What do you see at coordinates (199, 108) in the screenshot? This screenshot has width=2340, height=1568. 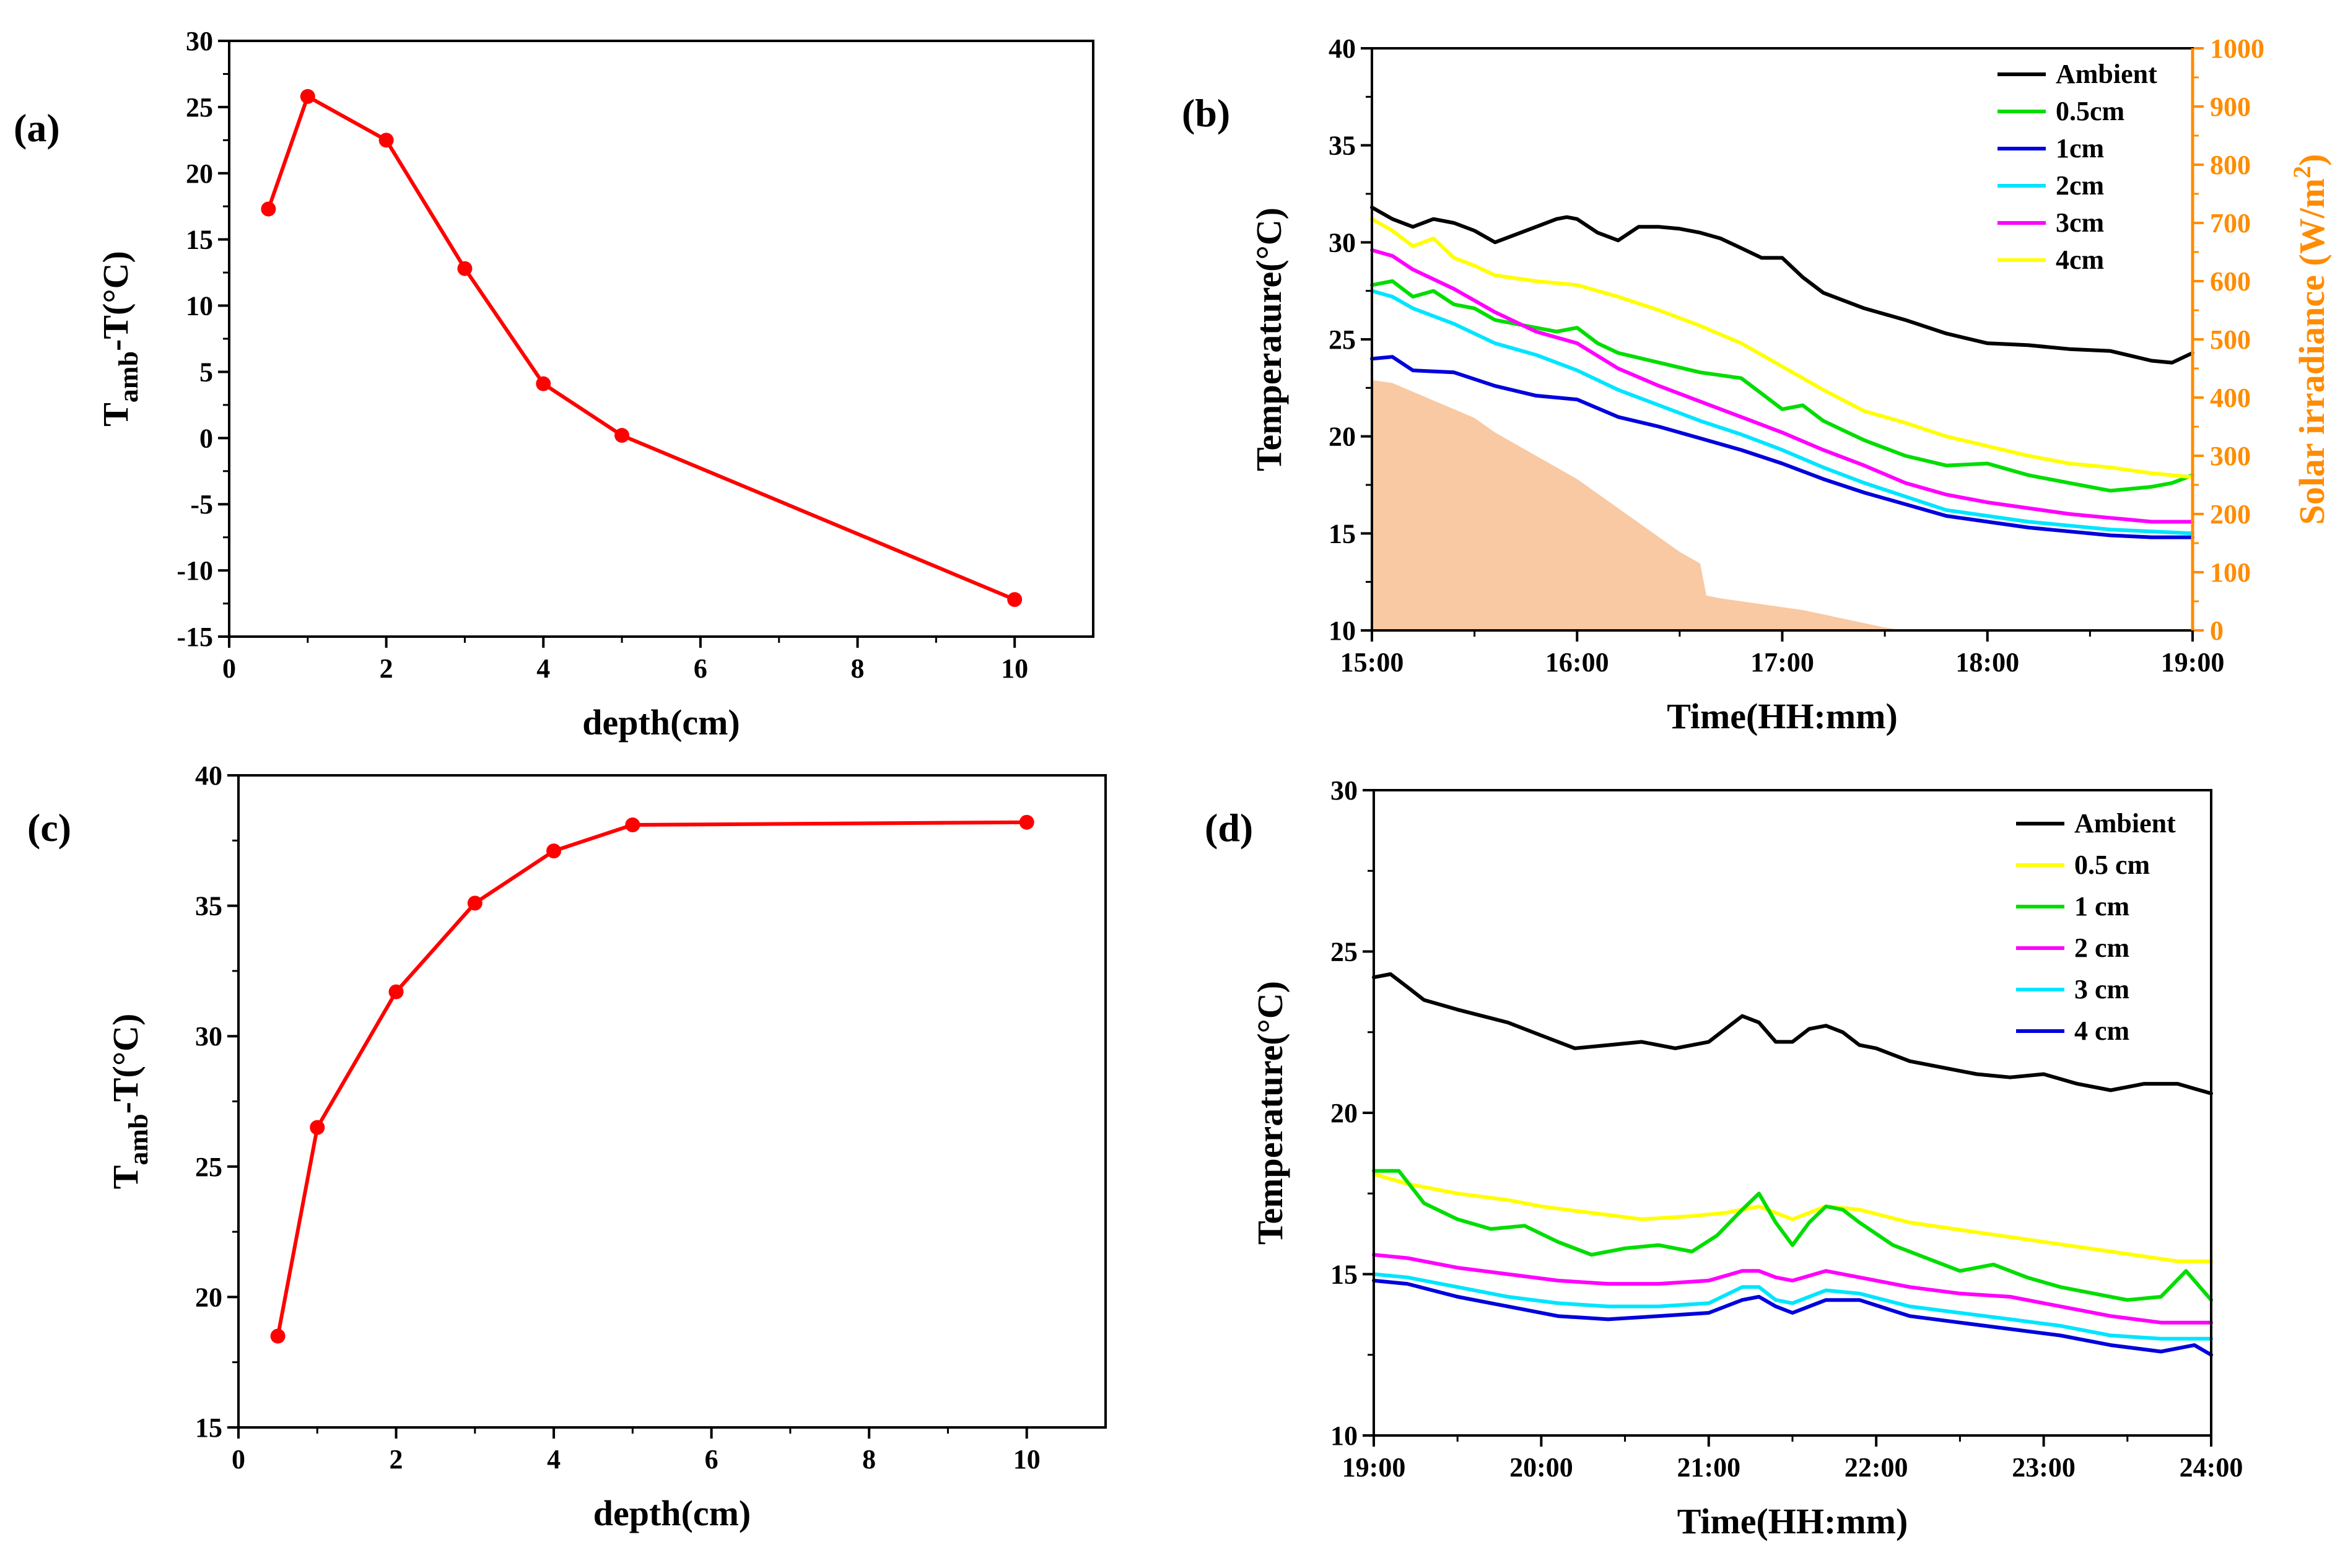 I see `a-ytick-label: 25` at bounding box center [199, 108].